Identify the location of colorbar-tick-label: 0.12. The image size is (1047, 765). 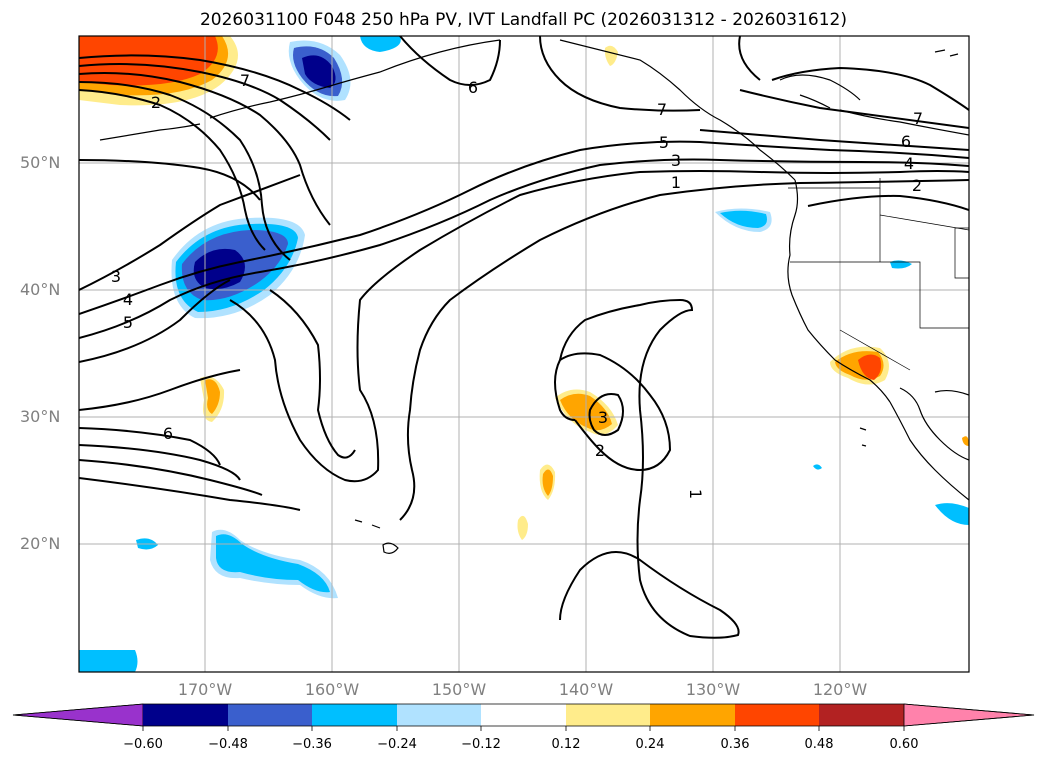
(566, 744).